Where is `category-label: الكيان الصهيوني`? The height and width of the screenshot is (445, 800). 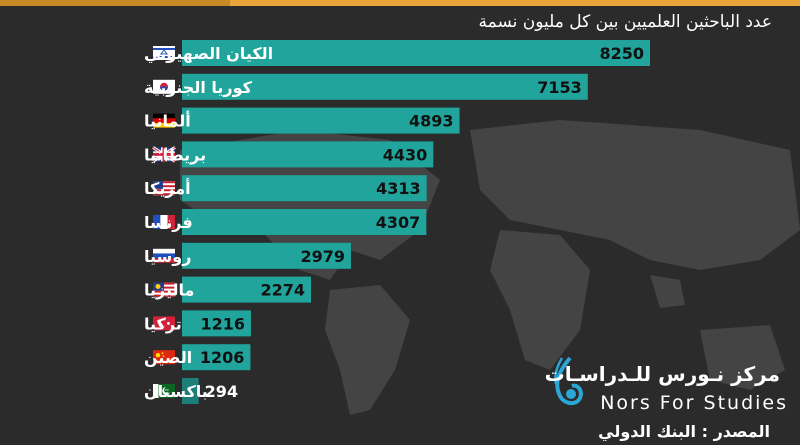
category-label: الكيان الصهيوني is located at coordinates (208, 54).